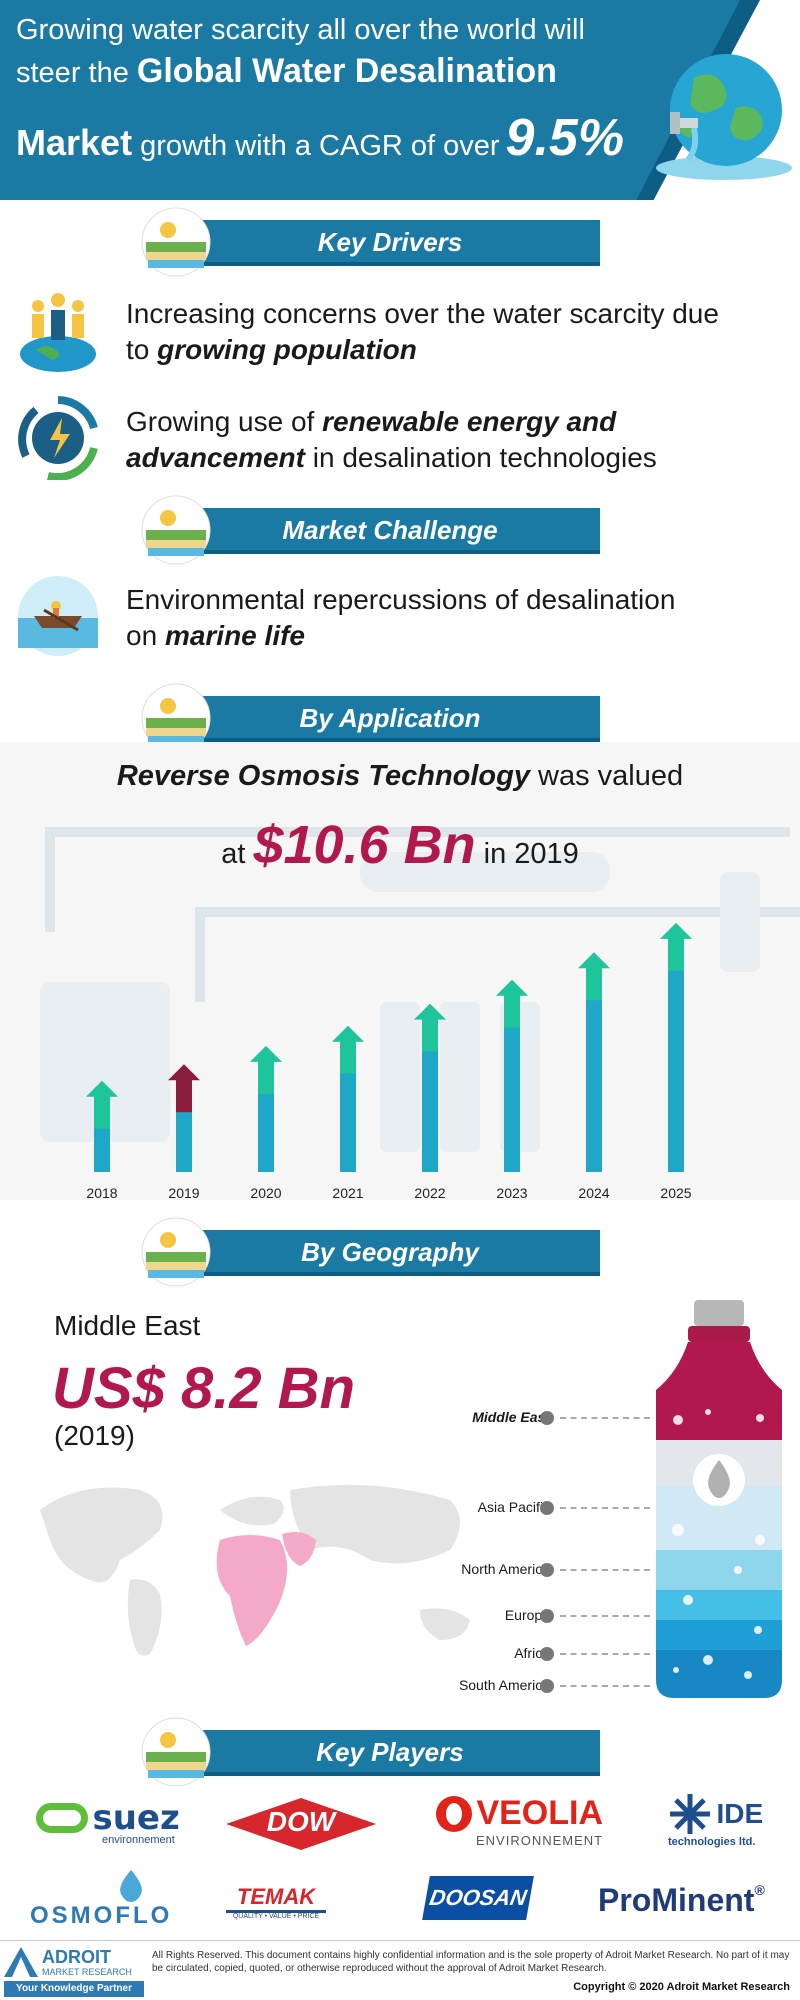 The height and width of the screenshot is (2000, 800). I want to click on chart-tick-label: 2019, so click(183, 1193).